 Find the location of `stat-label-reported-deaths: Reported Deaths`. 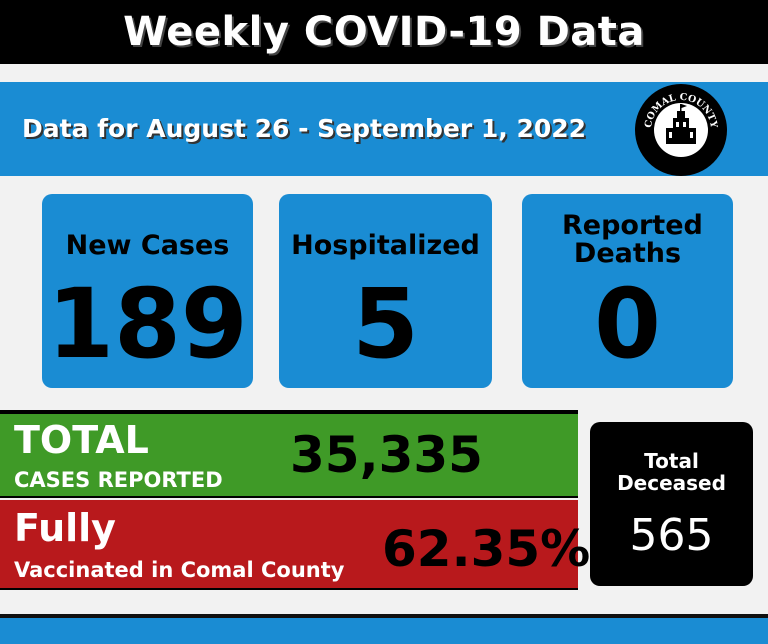

stat-label-reported-deaths: Reported Deaths is located at coordinates (632, 240).